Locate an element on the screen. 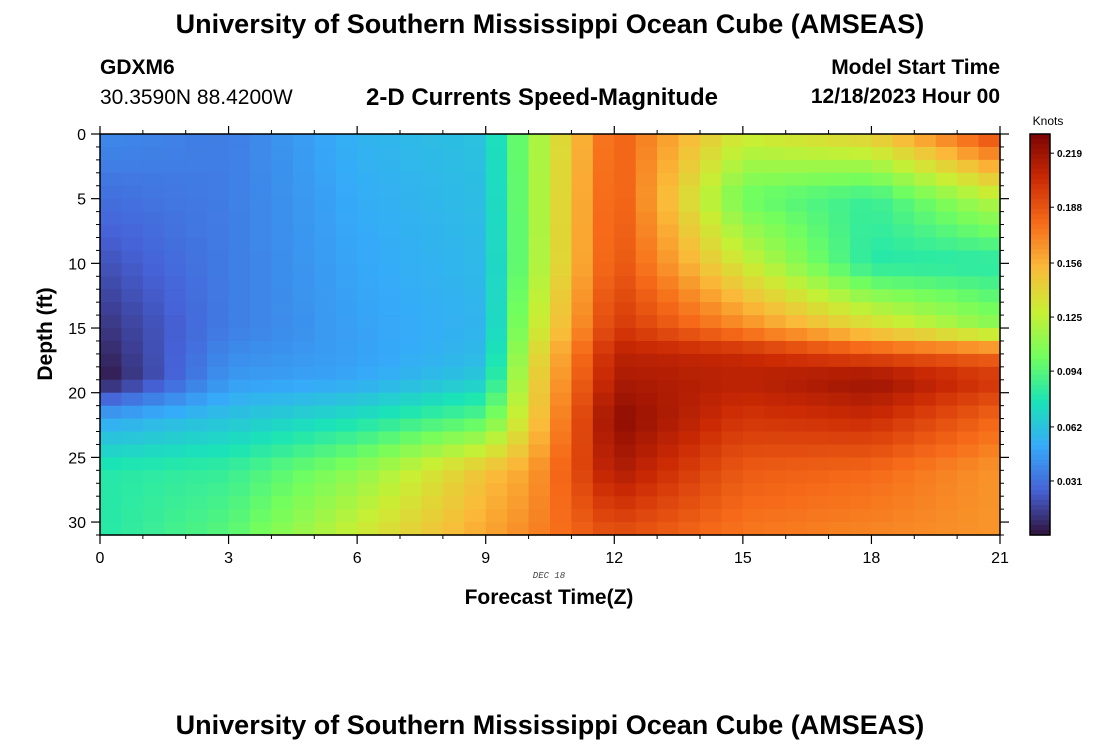 Image resolution: width=1100 pixels, height=750 pixels. x-tick-label: 6 is located at coordinates (357, 558).